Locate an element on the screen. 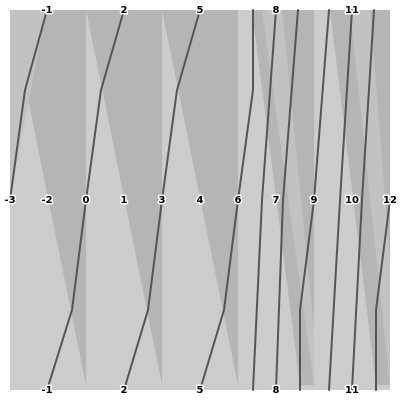  top-label: 11 is located at coordinates (352, 10).